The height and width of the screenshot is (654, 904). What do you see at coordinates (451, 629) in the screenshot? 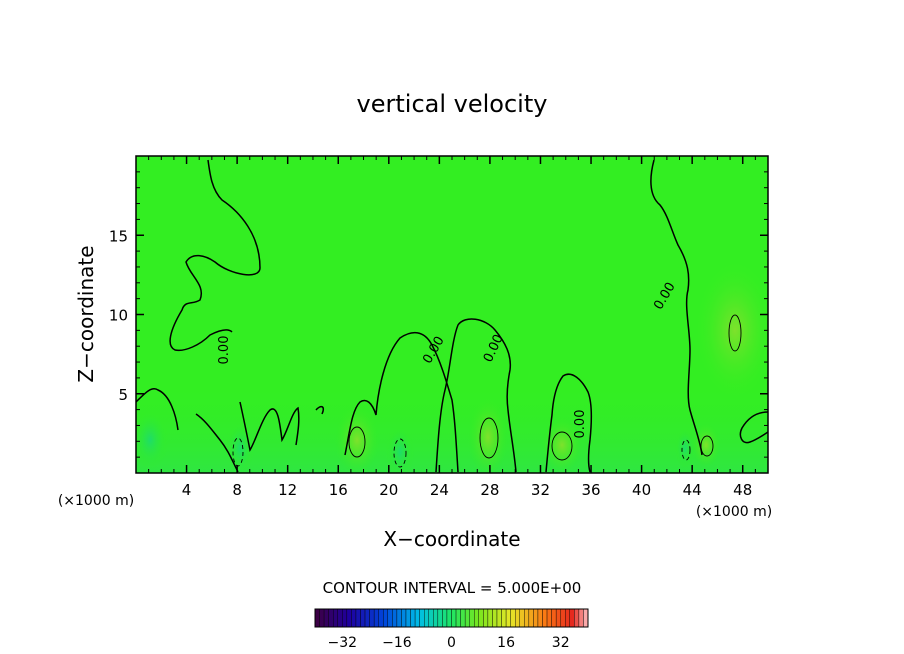
I see `colorbar: −32 −16 0 16 32` at bounding box center [451, 629].